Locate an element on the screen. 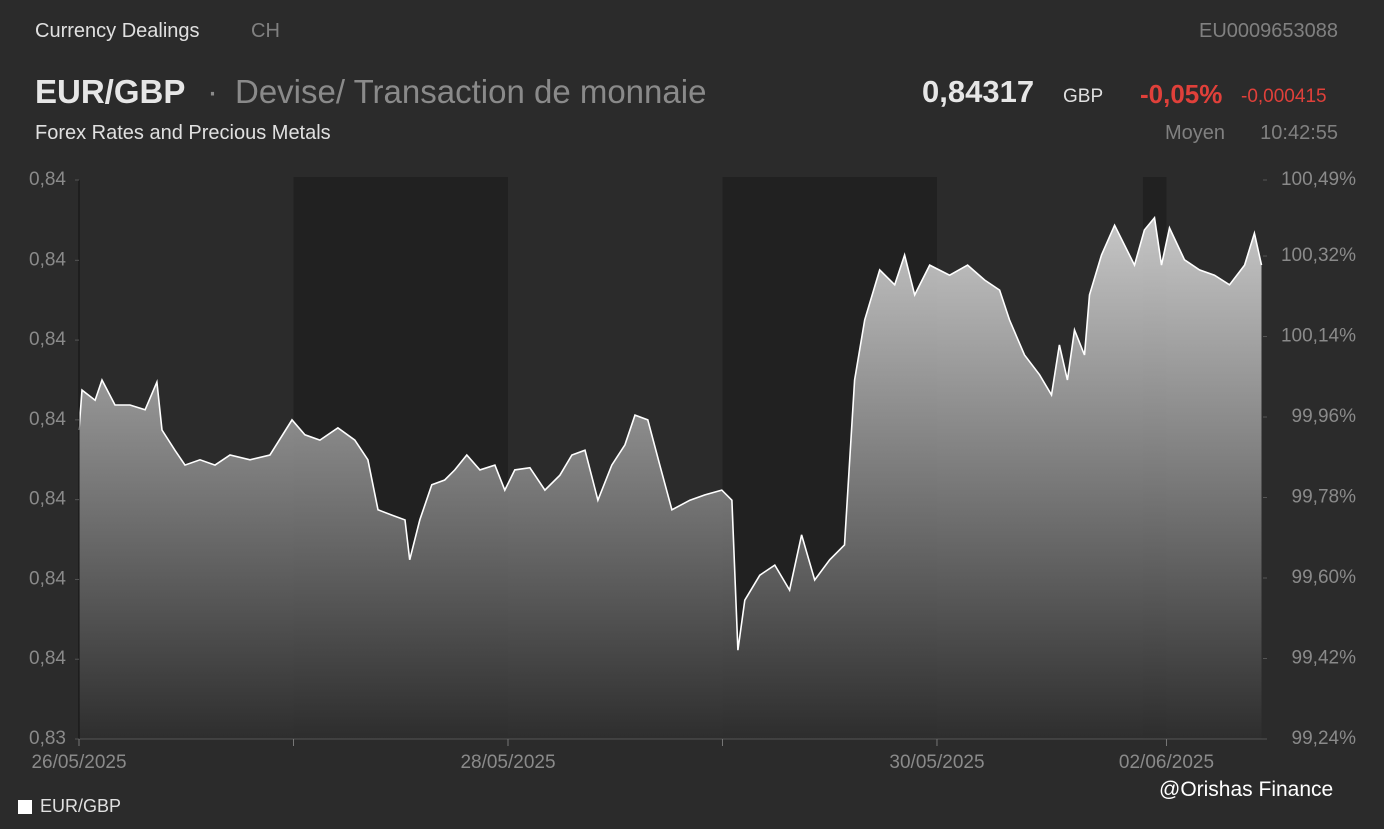 Image resolution: width=1384 pixels, height=829 pixels. section: Currency Dealings is located at coordinates (117, 31).